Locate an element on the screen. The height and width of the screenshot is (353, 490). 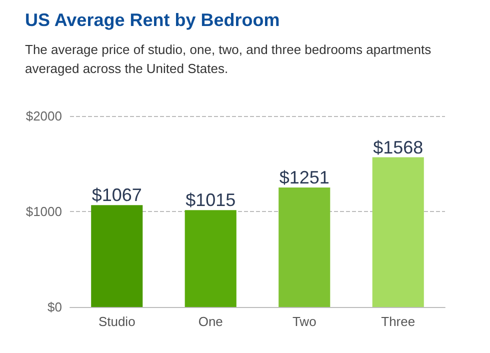
y-tick-label: $0 is located at coordinates (55, 307).